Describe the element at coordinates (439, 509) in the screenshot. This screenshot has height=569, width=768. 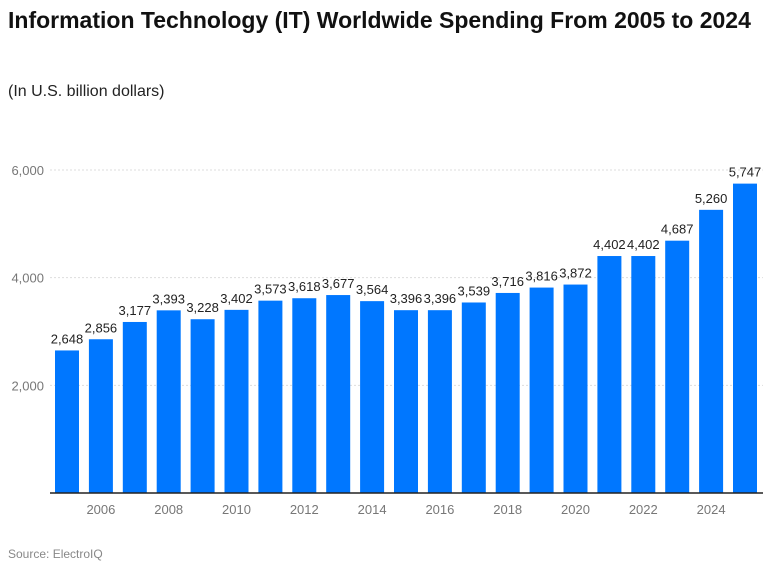
I see `x-tick-label: 2016` at that location.